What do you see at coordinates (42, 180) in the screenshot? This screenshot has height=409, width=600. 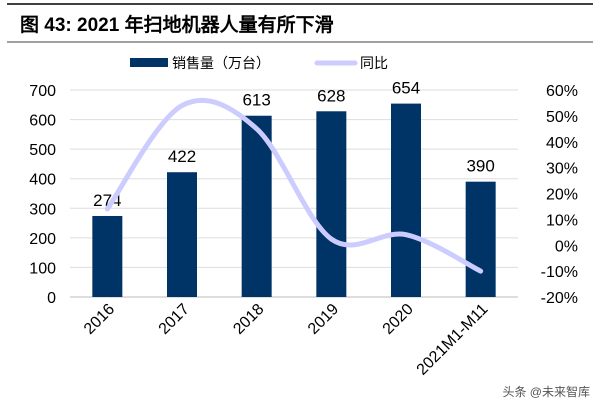 I see `y-left-tick-label: 400` at bounding box center [42, 180].